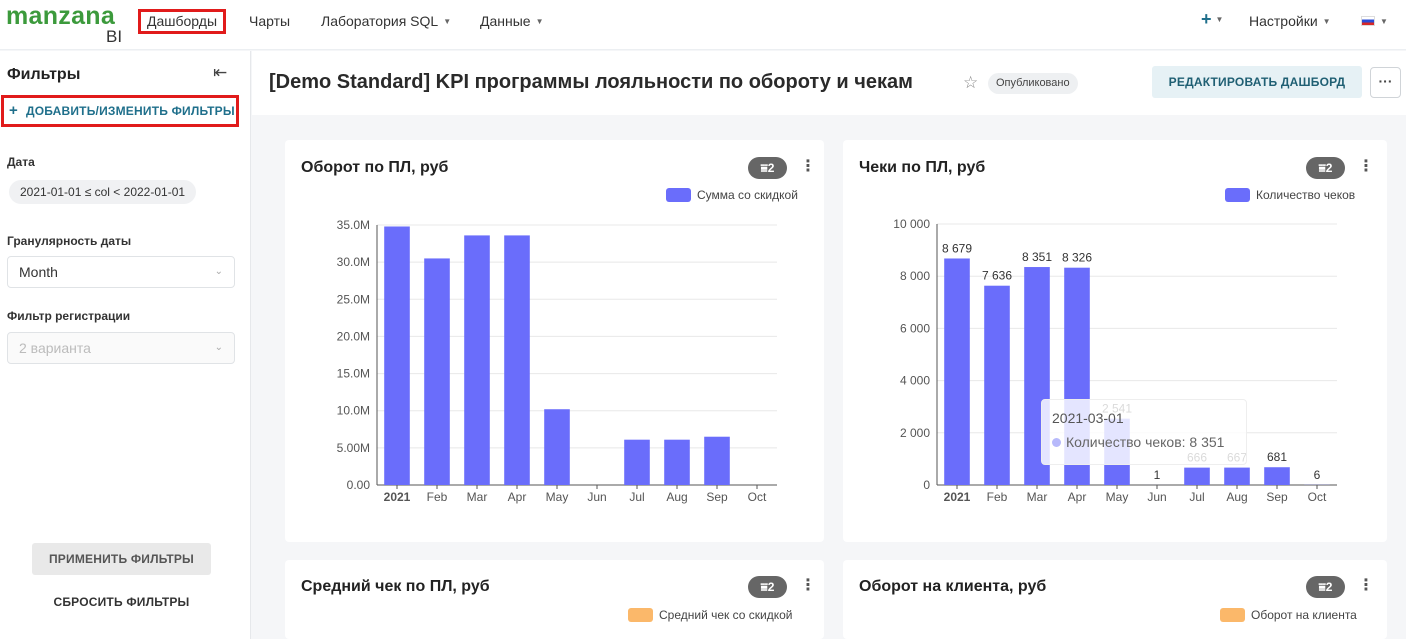  Describe the element at coordinates (1138, 442) in the screenshot. I see `tooltip-row: Количество чеков: 8 351` at that location.